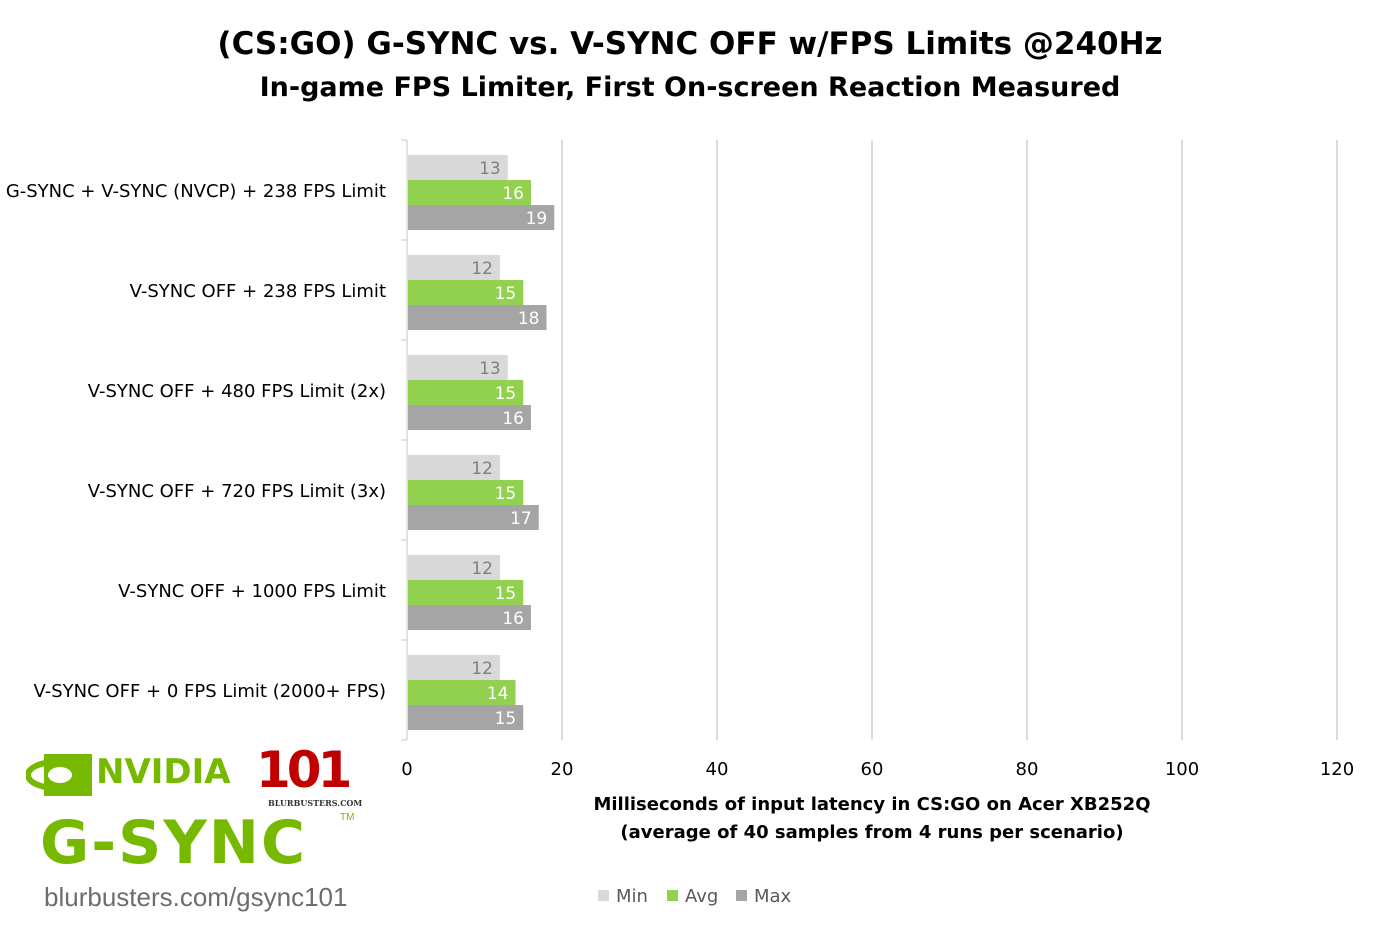 Image resolution: width=1380 pixels, height=932 pixels. Describe the element at coordinates (717, 769) in the screenshot. I see `x-tick-label: 40` at that location.